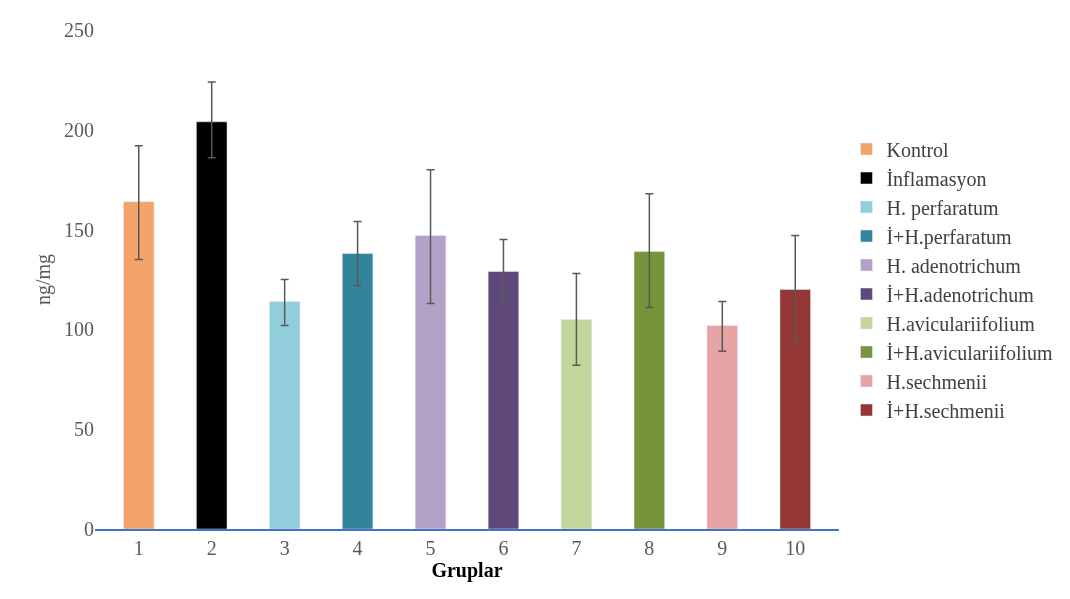 This screenshot has width=1070, height=599. Describe the element at coordinates (961, 323) in the screenshot. I see `legend-label: H.aviculariifolium` at that location.